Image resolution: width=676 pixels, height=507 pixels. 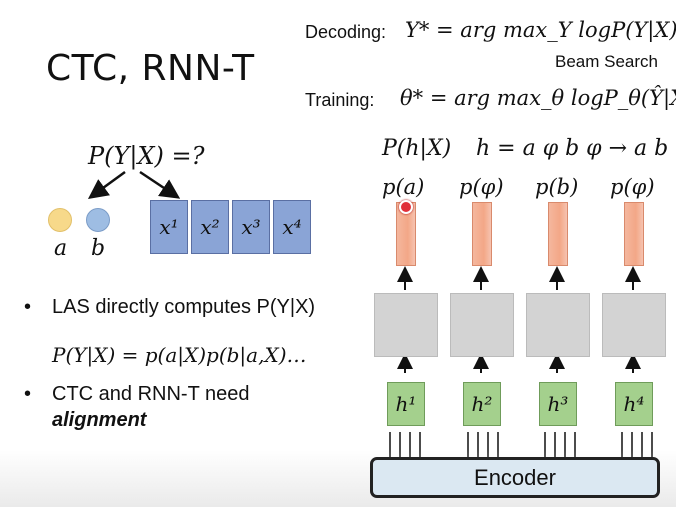 What do you see at coordinates (210, 227) in the screenshot?
I see `input-x2: x²` at bounding box center [210, 227].